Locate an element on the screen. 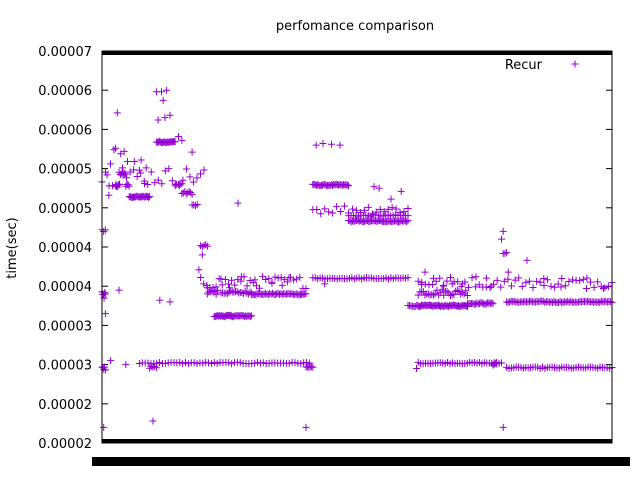 The image size is (640, 480). x-tick-labels-band is located at coordinates (361, 461).